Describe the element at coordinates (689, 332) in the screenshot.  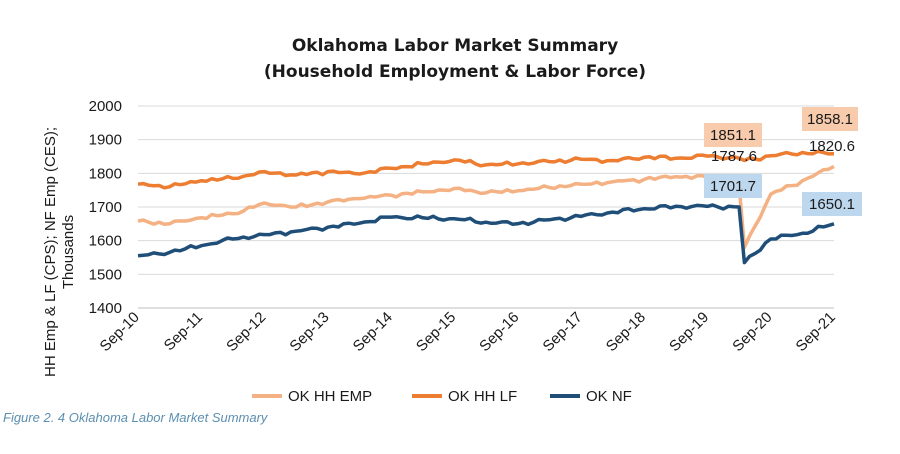
I see `x-tick-label: Sep-19` at that location.